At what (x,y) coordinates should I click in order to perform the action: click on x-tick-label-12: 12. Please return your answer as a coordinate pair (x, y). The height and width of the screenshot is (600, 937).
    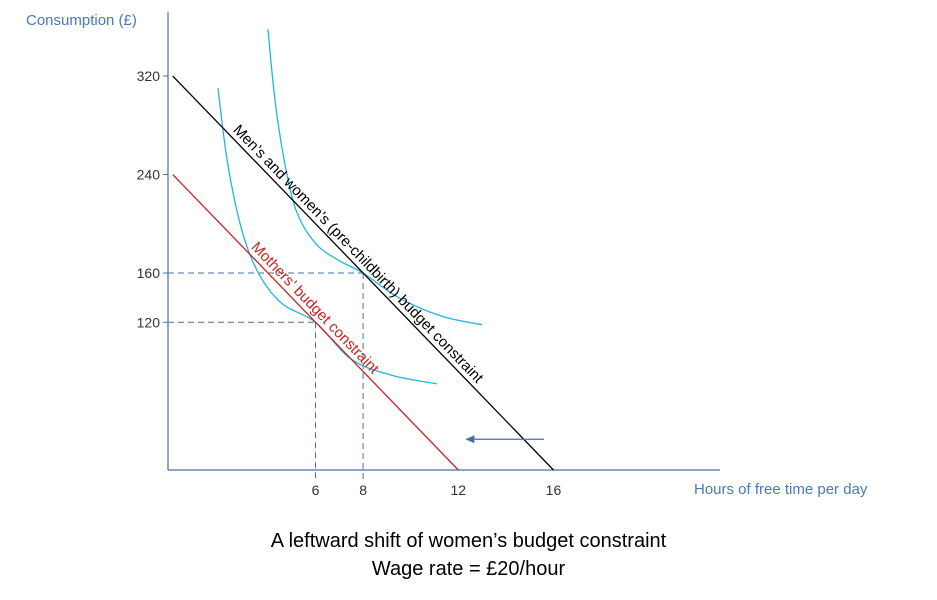
    Looking at the image, I should click on (458, 490).